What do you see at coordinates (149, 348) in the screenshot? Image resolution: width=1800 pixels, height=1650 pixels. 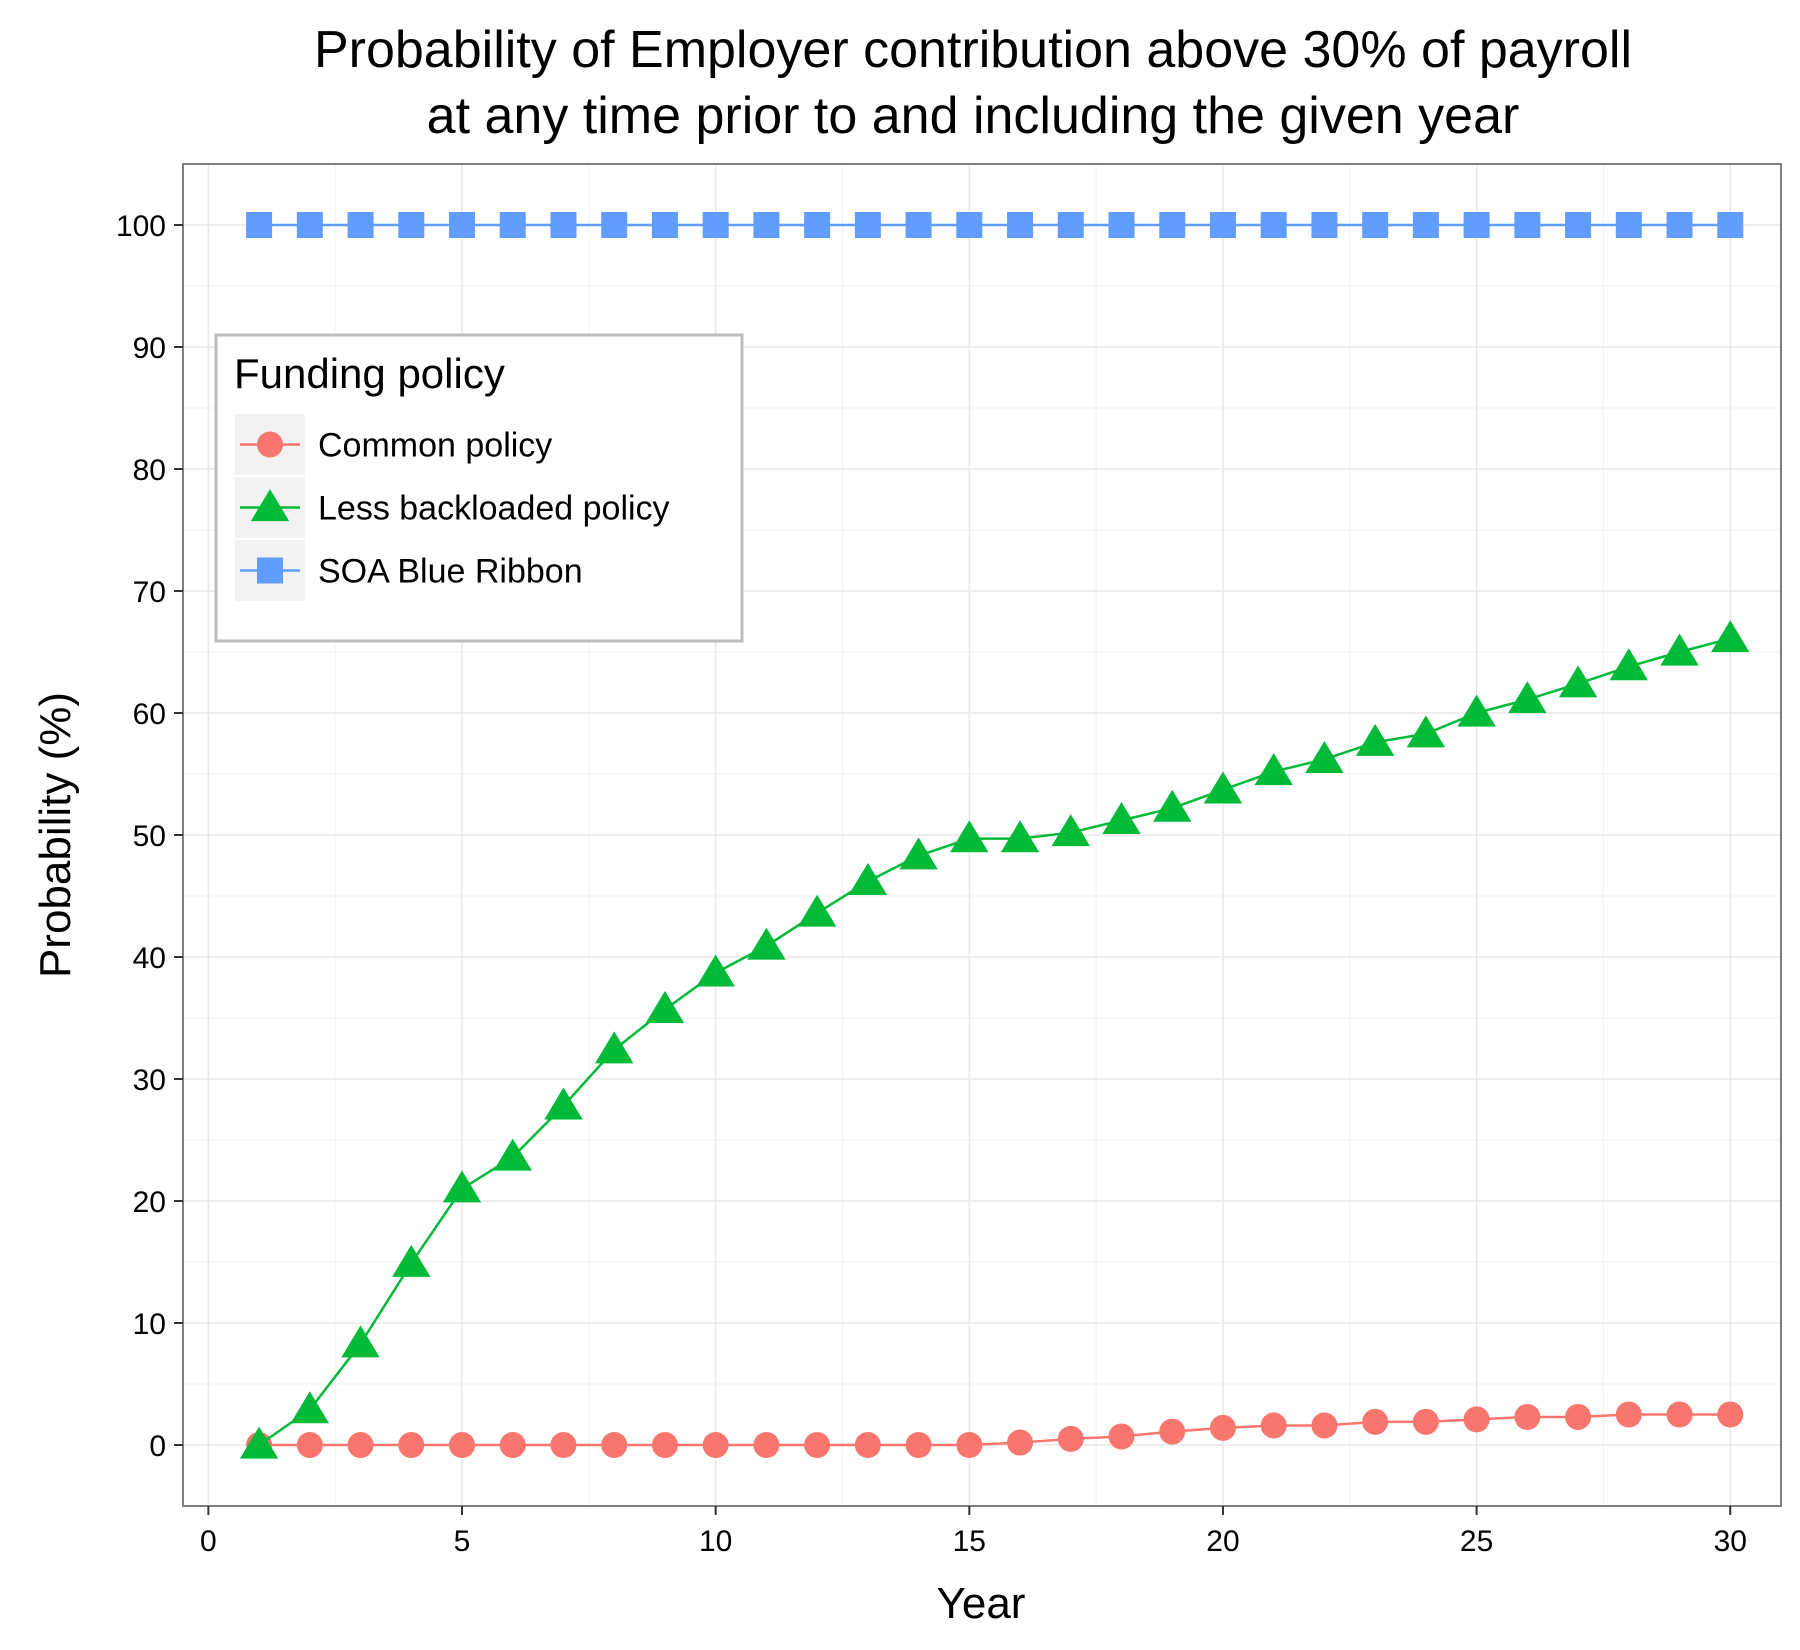 I see `y-tick-label: 90` at bounding box center [149, 348].